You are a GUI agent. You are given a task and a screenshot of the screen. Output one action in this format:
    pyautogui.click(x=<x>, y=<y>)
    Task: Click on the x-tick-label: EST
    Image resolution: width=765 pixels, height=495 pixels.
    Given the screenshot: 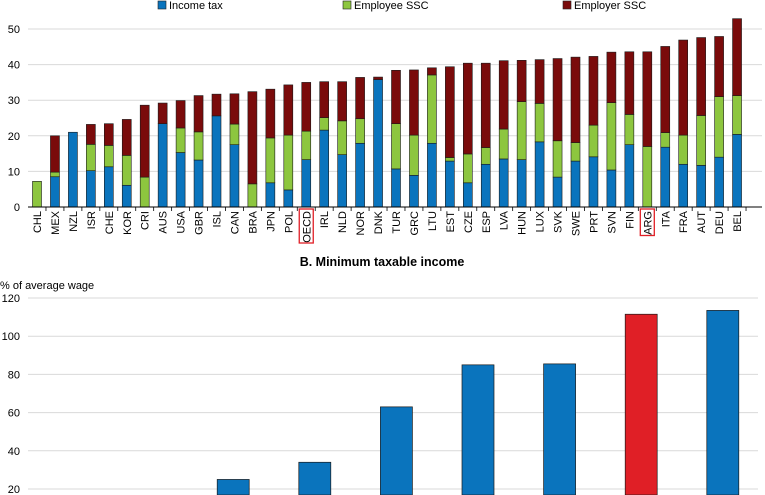 What is the action you would take?
    pyautogui.click(x=451, y=222)
    